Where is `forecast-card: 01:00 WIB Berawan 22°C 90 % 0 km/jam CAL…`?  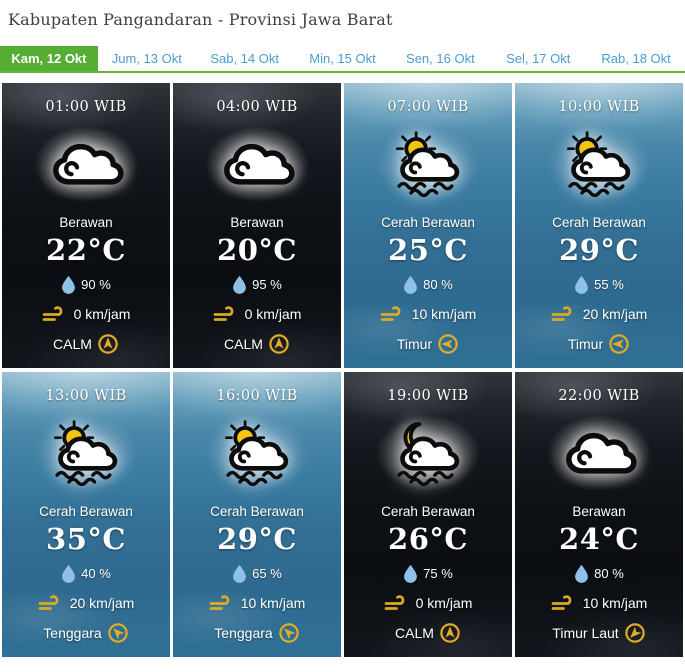 forecast-card: 01:00 WIB Berawan 22°C 90 % 0 km/jam CAL… is located at coordinates (86, 225).